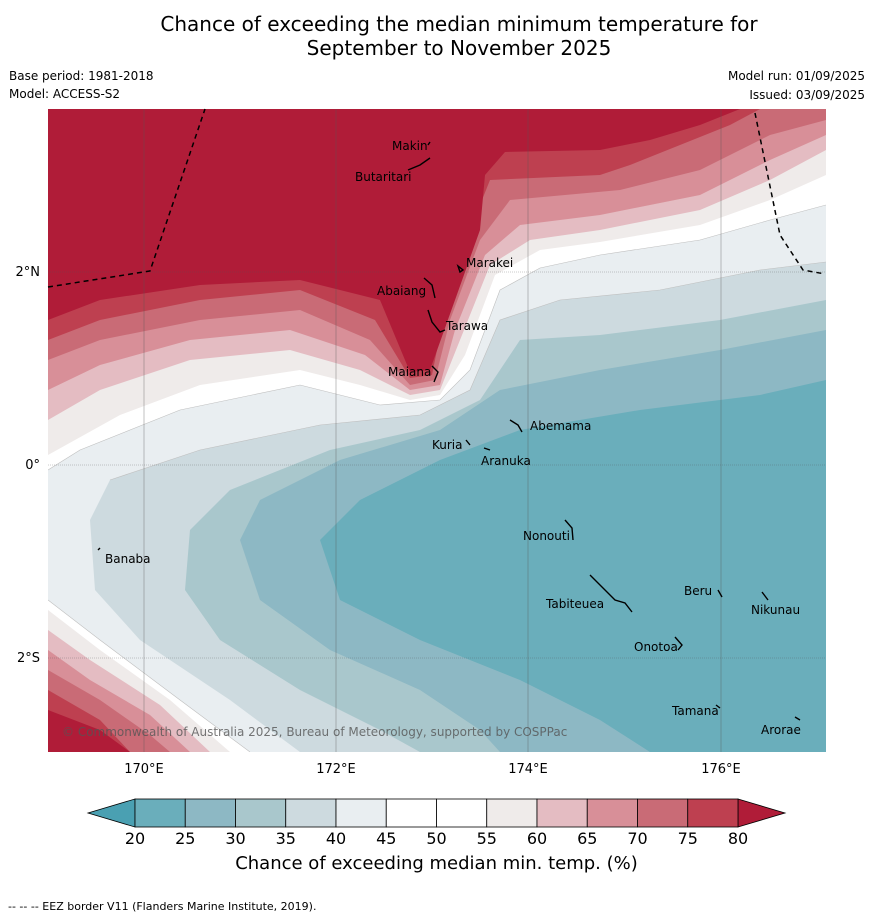 The image size is (873, 919). What do you see at coordinates (678, 643) in the screenshot?
I see `onotoa-island` at bounding box center [678, 643].